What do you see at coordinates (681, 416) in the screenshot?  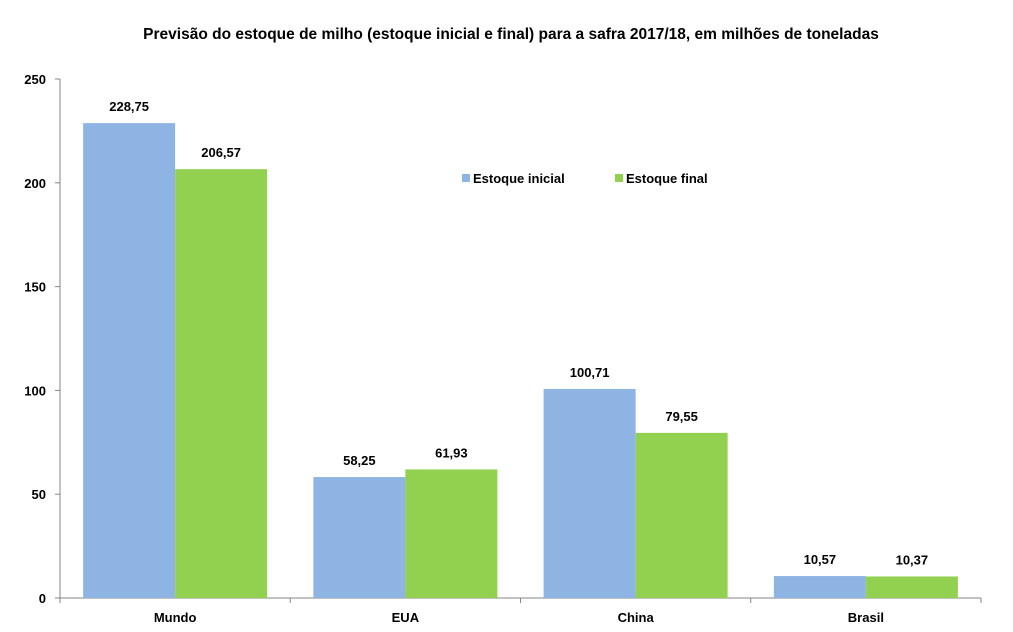 I see `data-label: 79,55` at bounding box center [681, 416].